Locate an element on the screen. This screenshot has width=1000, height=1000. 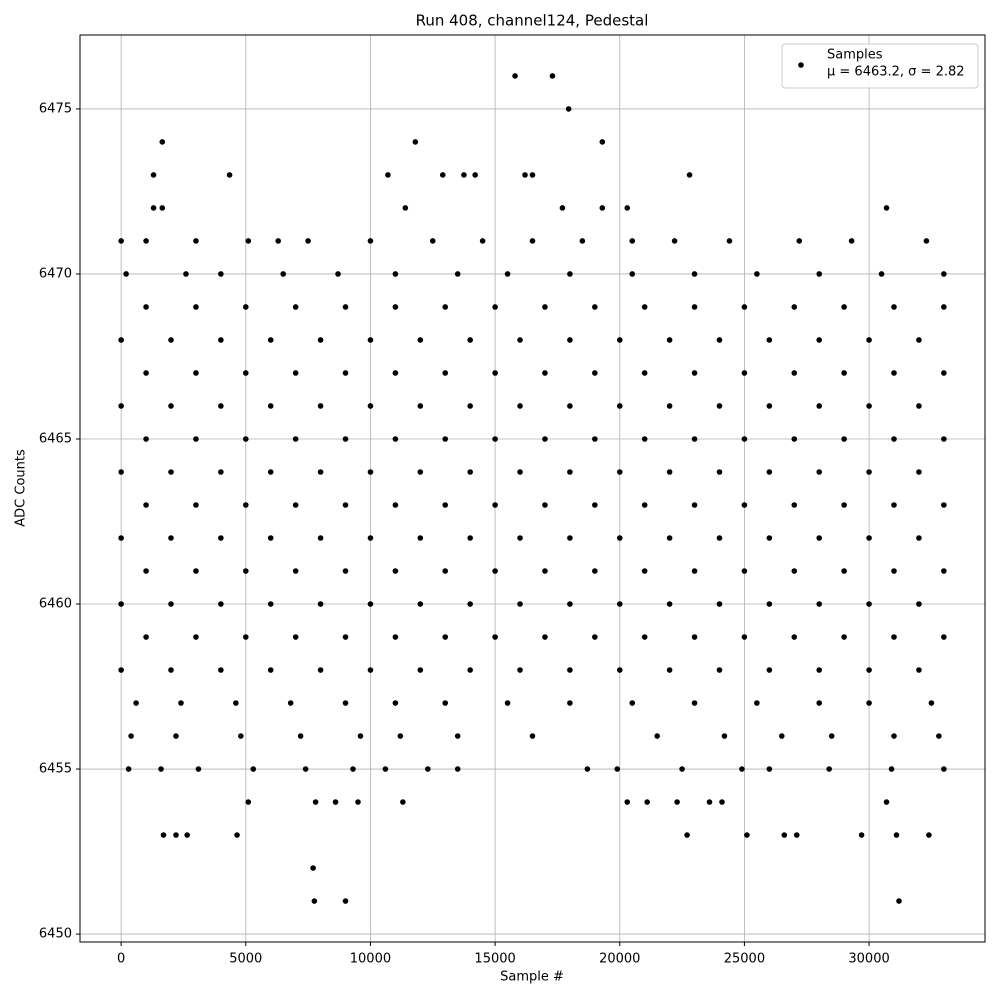
x-tick-label: 20000 is located at coordinates (619, 959).